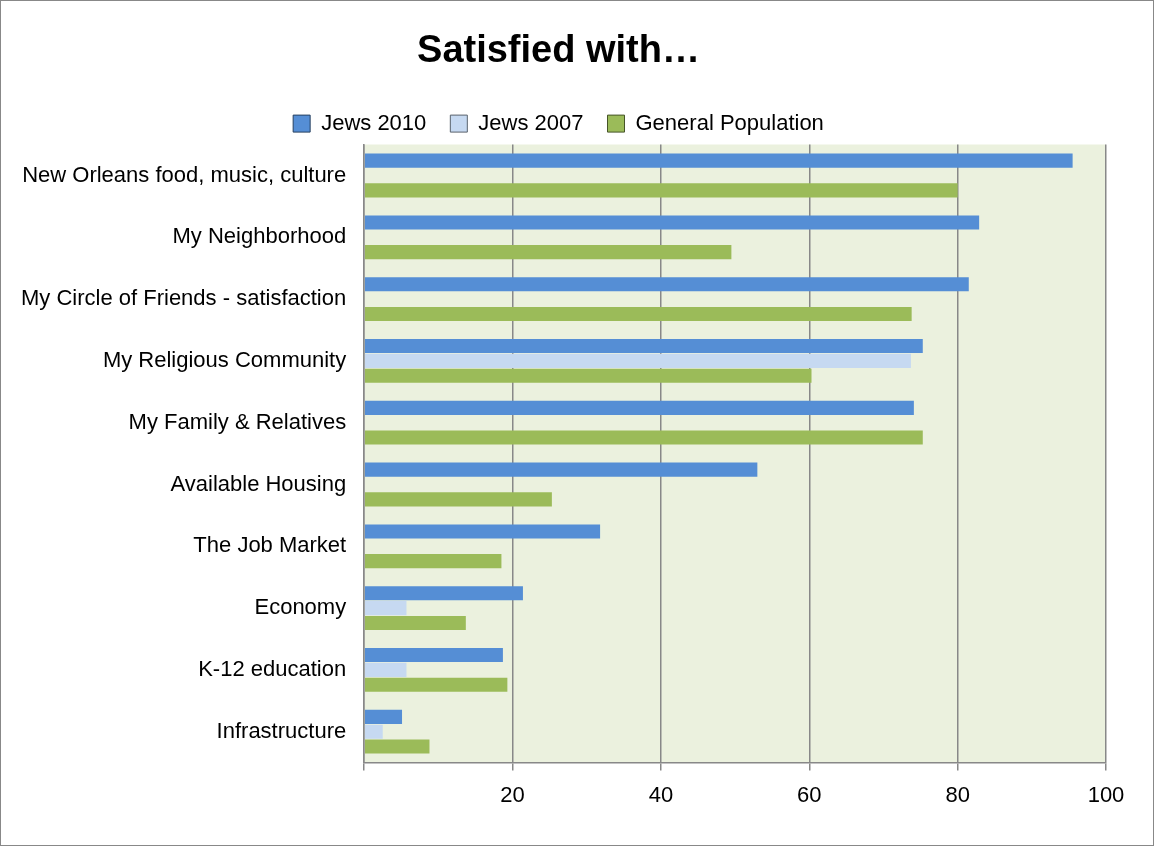  What do you see at coordinates (512, 794) in the screenshot?
I see `x-tick-label: 20` at bounding box center [512, 794].